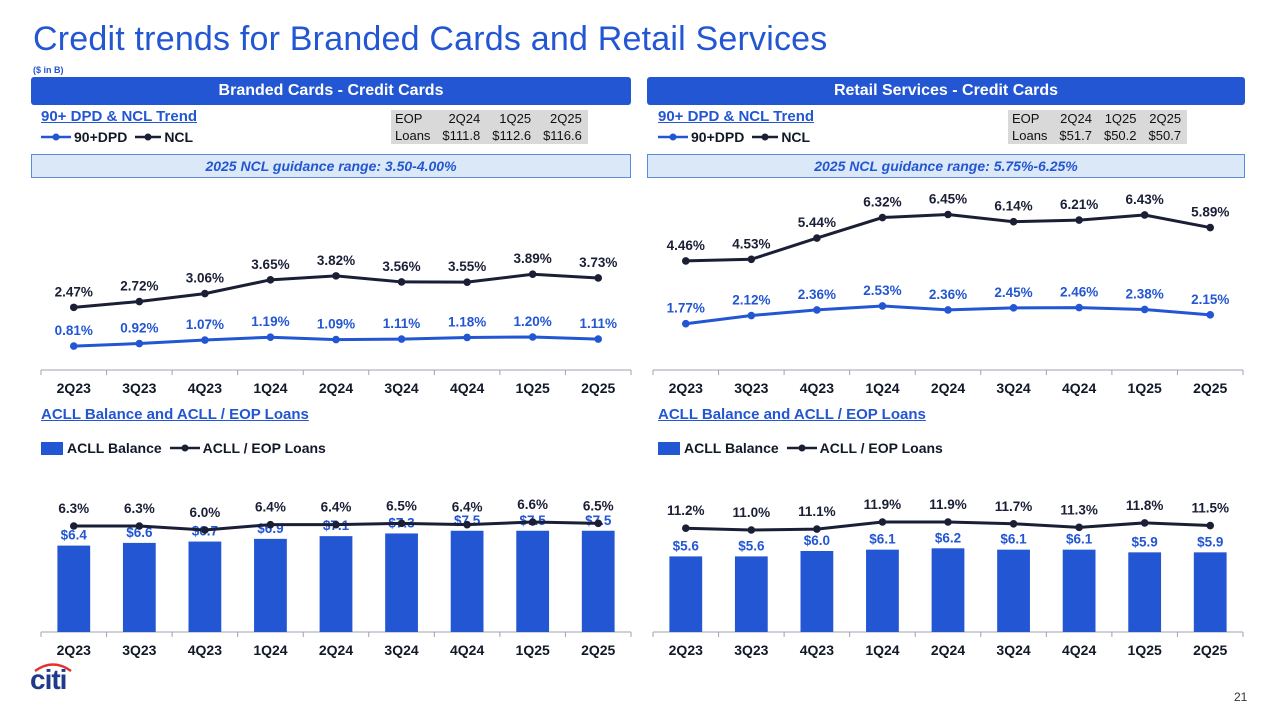 This screenshot has height=720, width=1280. What do you see at coordinates (467, 266) in the screenshot?
I see `ncl-data-label: 3.55%` at bounding box center [467, 266].